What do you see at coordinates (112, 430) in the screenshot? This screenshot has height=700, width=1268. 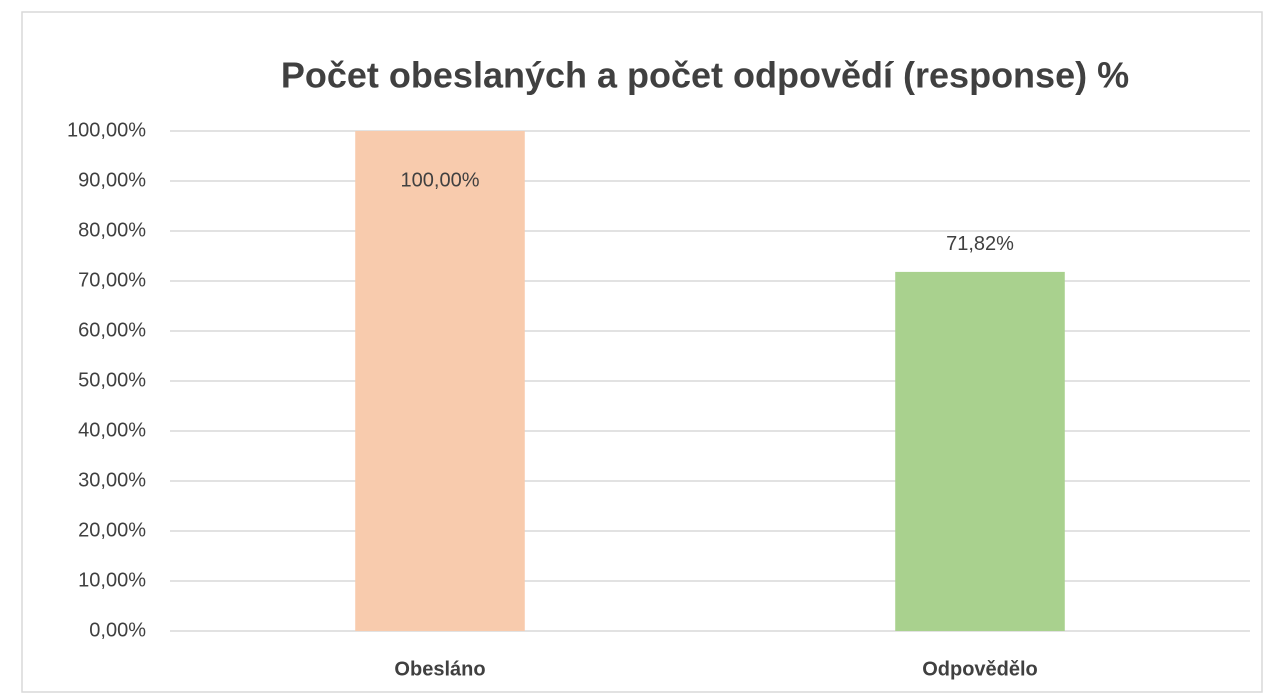 I see `y-tick-label: 40,00%` at bounding box center [112, 430].